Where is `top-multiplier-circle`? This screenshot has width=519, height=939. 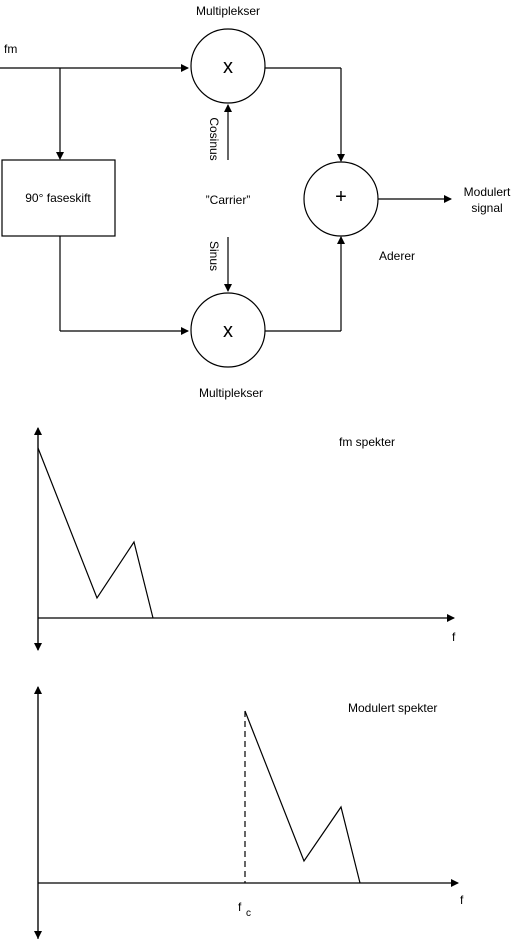 top-multiplier-circle is located at coordinates (228, 66).